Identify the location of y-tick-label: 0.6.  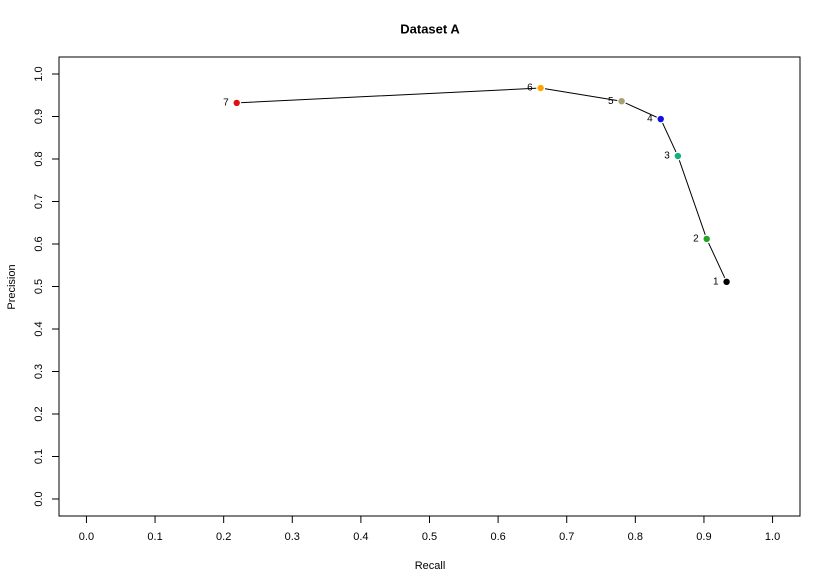
(39, 243).